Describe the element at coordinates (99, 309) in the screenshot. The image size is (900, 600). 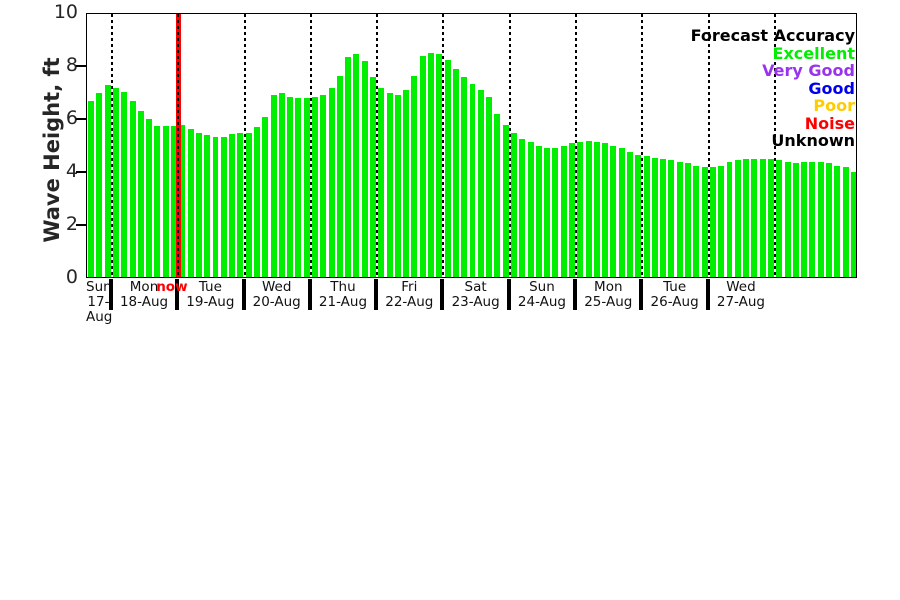
I see `x-axis-day-date: 17-Aug` at that location.